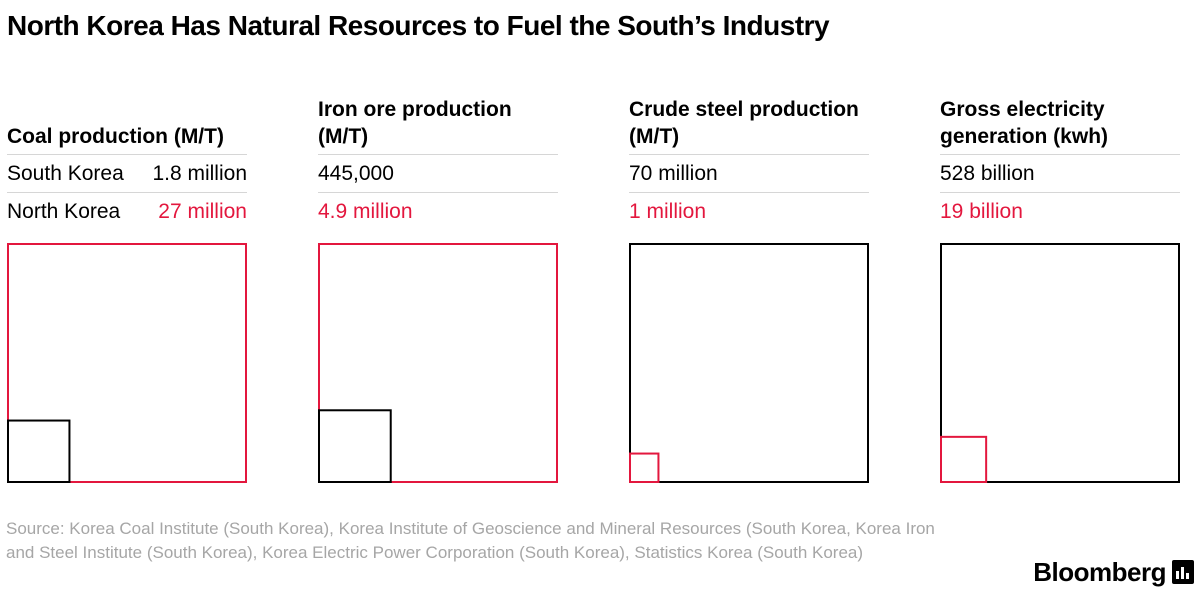 The height and width of the screenshot is (592, 1200). I want to click on row-north-korea: 19 billion, so click(1060, 211).